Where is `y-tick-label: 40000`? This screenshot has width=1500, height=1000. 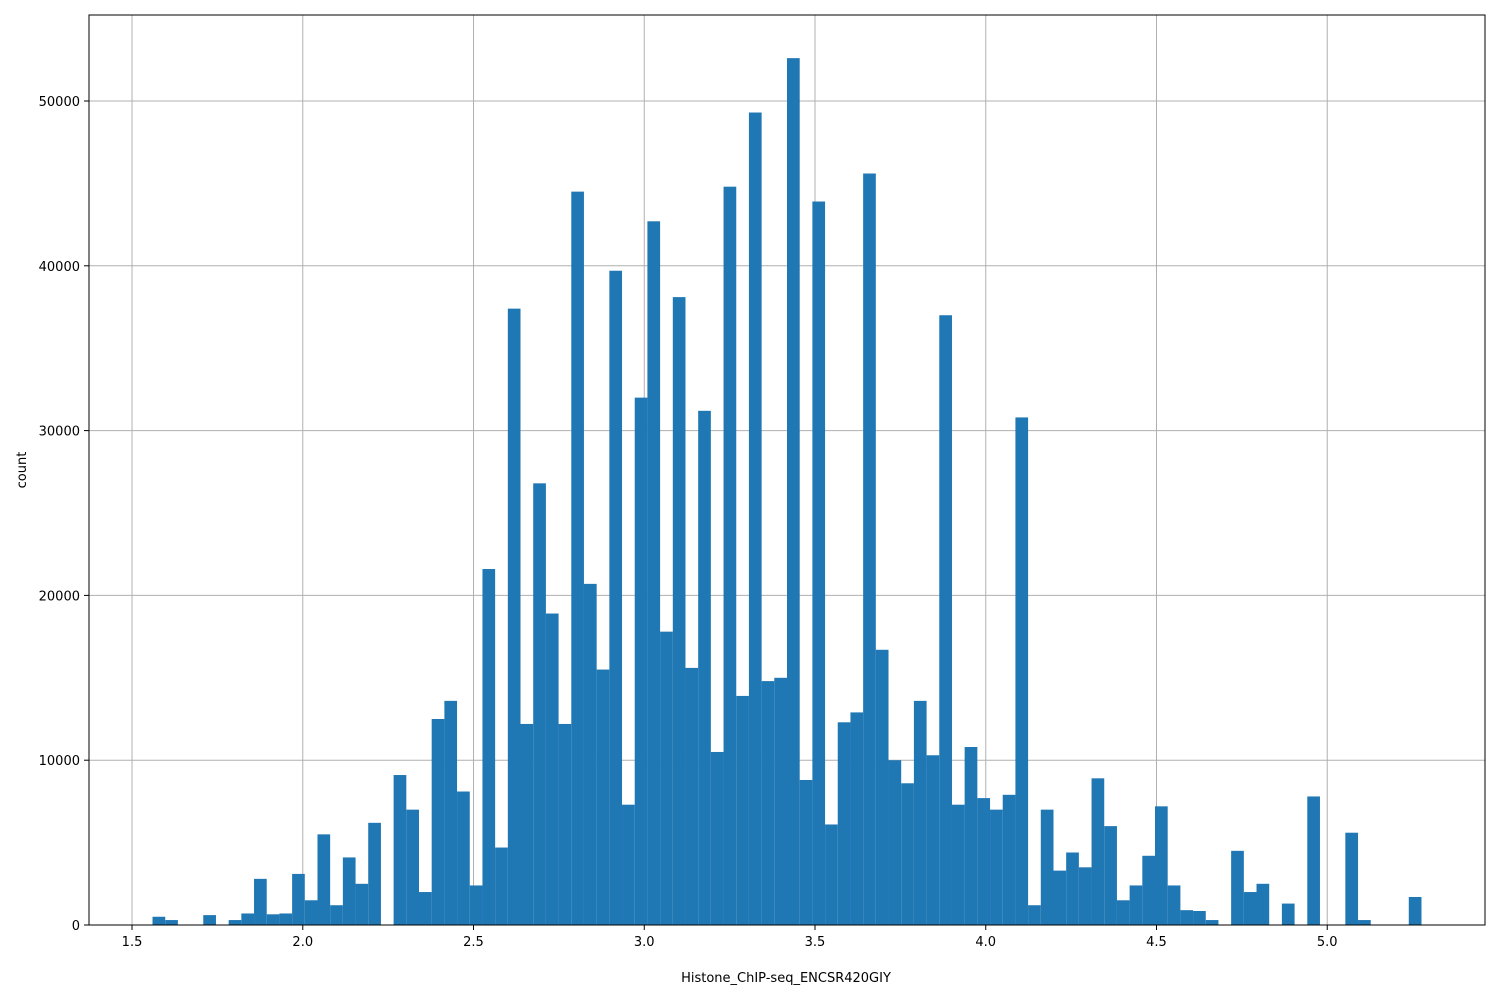 y-tick-label: 40000 is located at coordinates (59, 267).